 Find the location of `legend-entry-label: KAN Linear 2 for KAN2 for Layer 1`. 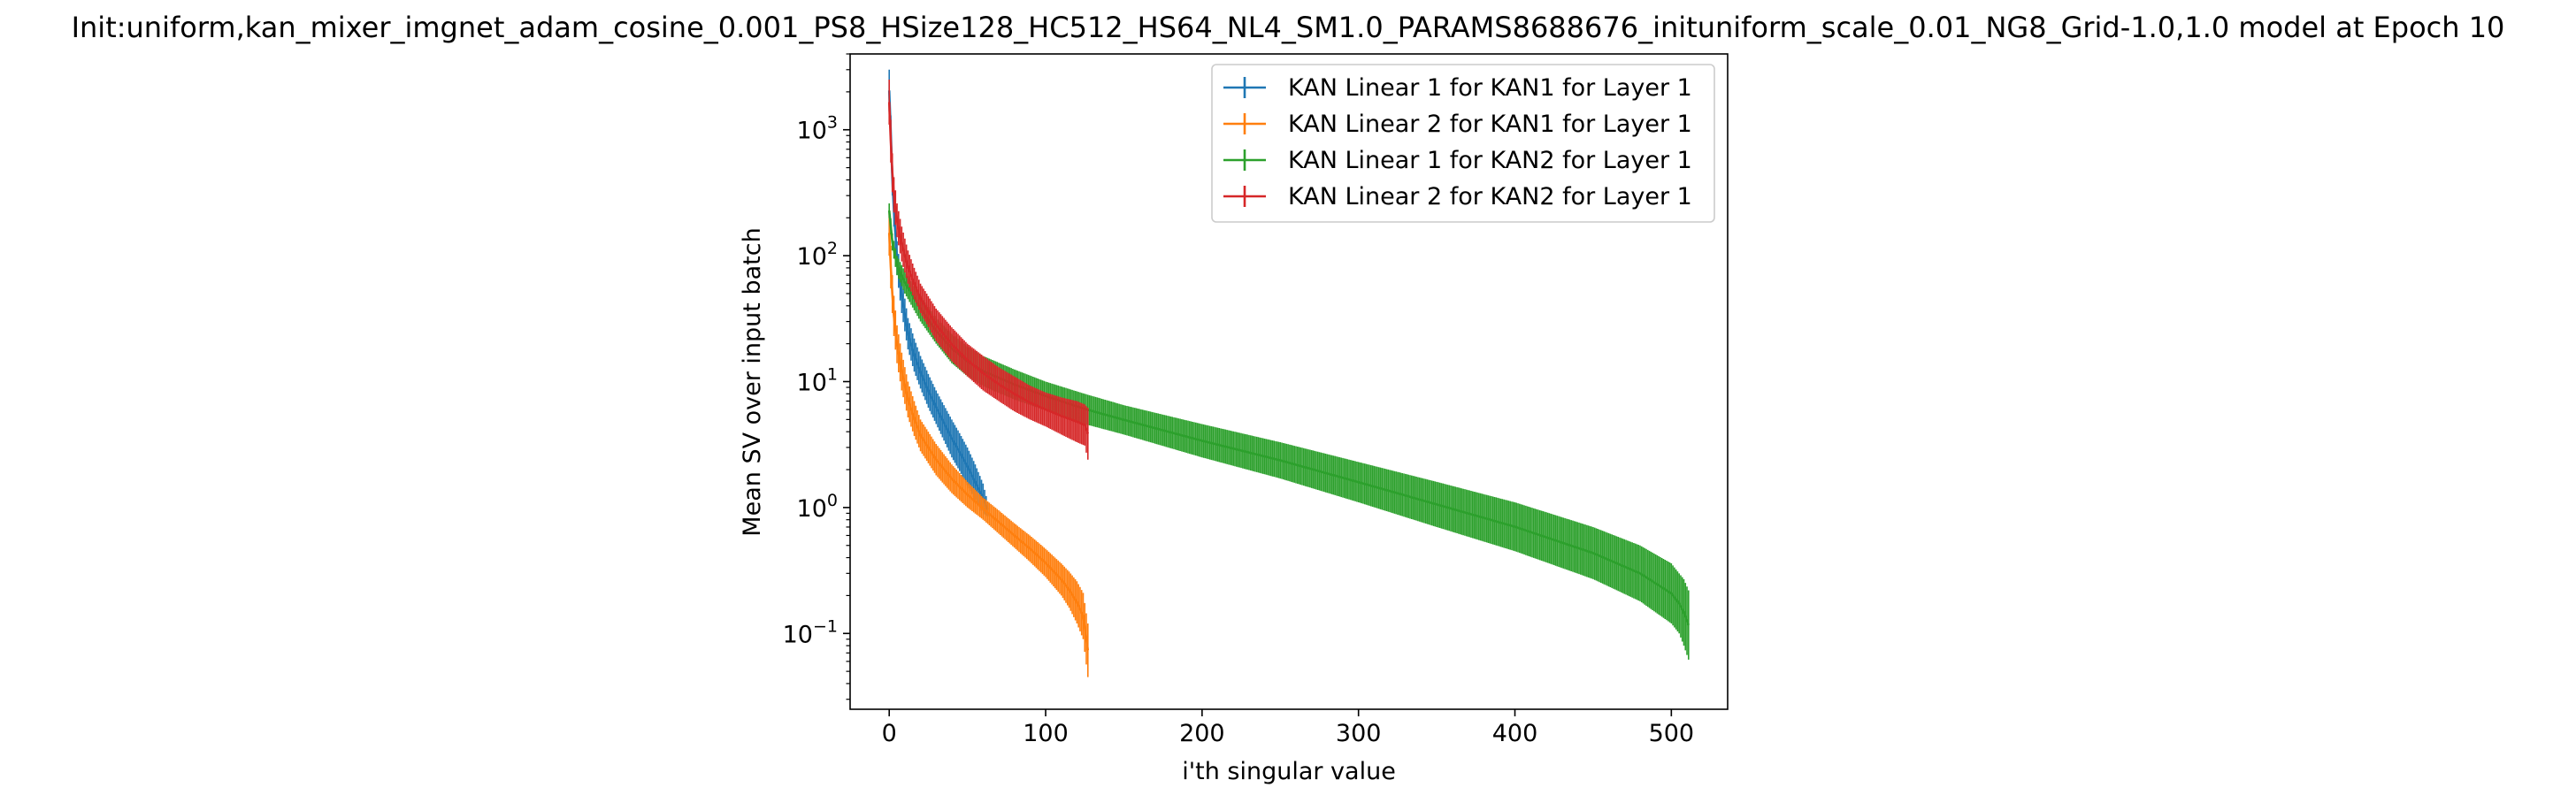

legend-entry-label: KAN Linear 2 for KAN2 for Layer 1 is located at coordinates (1490, 197).